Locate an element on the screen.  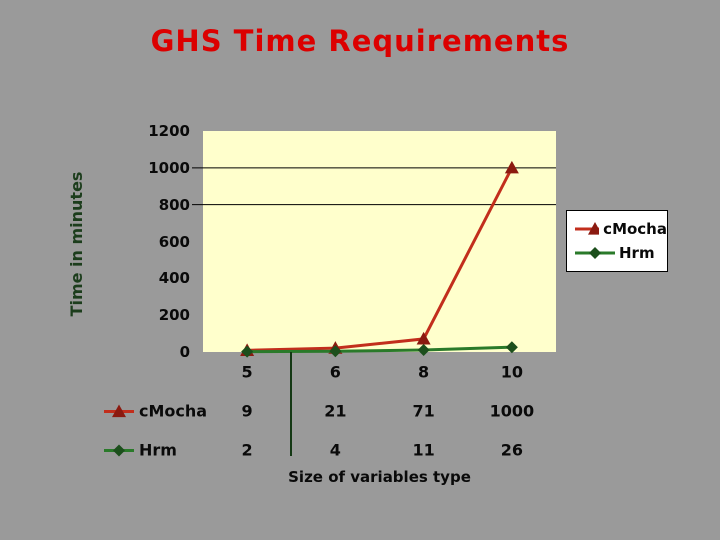
table-value: 26 is located at coordinates (512, 450).